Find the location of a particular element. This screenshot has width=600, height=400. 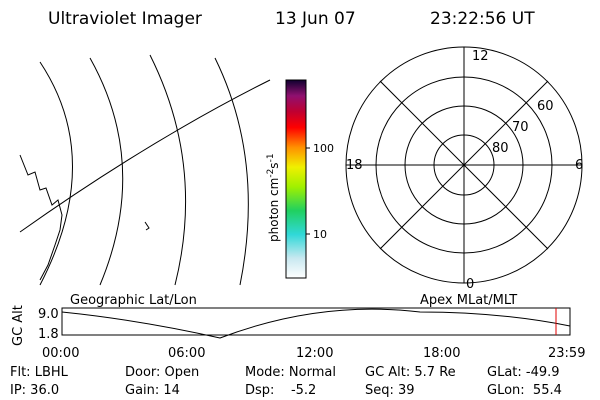

orbit-ytick: 9.0 is located at coordinates (48, 314).